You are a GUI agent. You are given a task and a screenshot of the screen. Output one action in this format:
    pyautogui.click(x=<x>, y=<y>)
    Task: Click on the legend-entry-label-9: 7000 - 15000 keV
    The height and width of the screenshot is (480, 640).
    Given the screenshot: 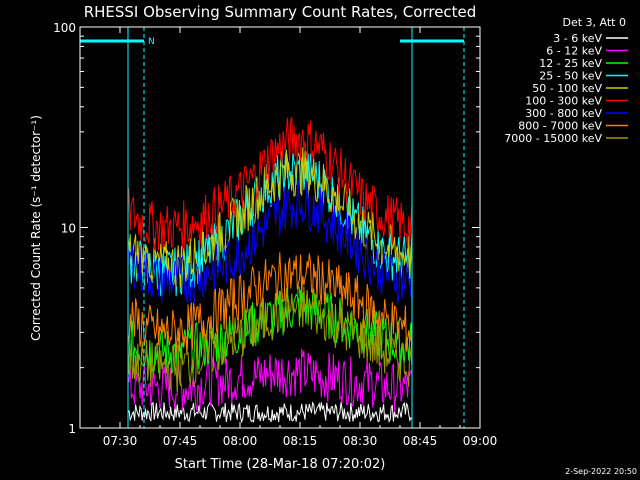 What is the action you would take?
    pyautogui.click(x=553, y=138)
    